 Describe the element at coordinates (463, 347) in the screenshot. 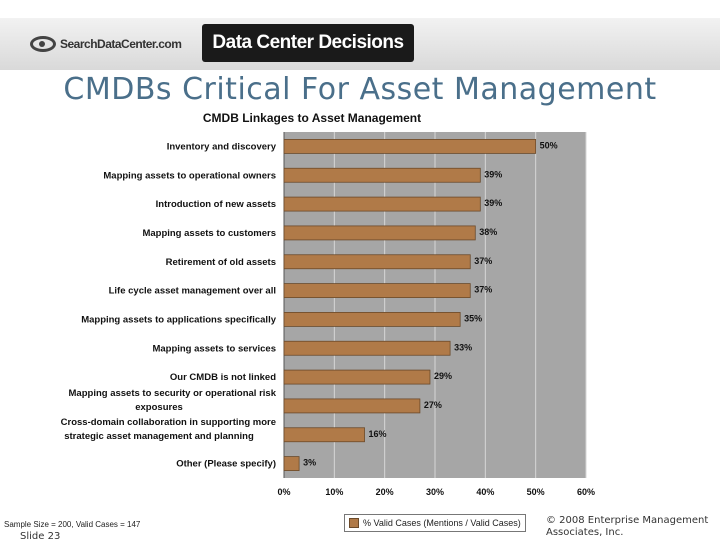

I see `bar-value-label: 33%` at that location.